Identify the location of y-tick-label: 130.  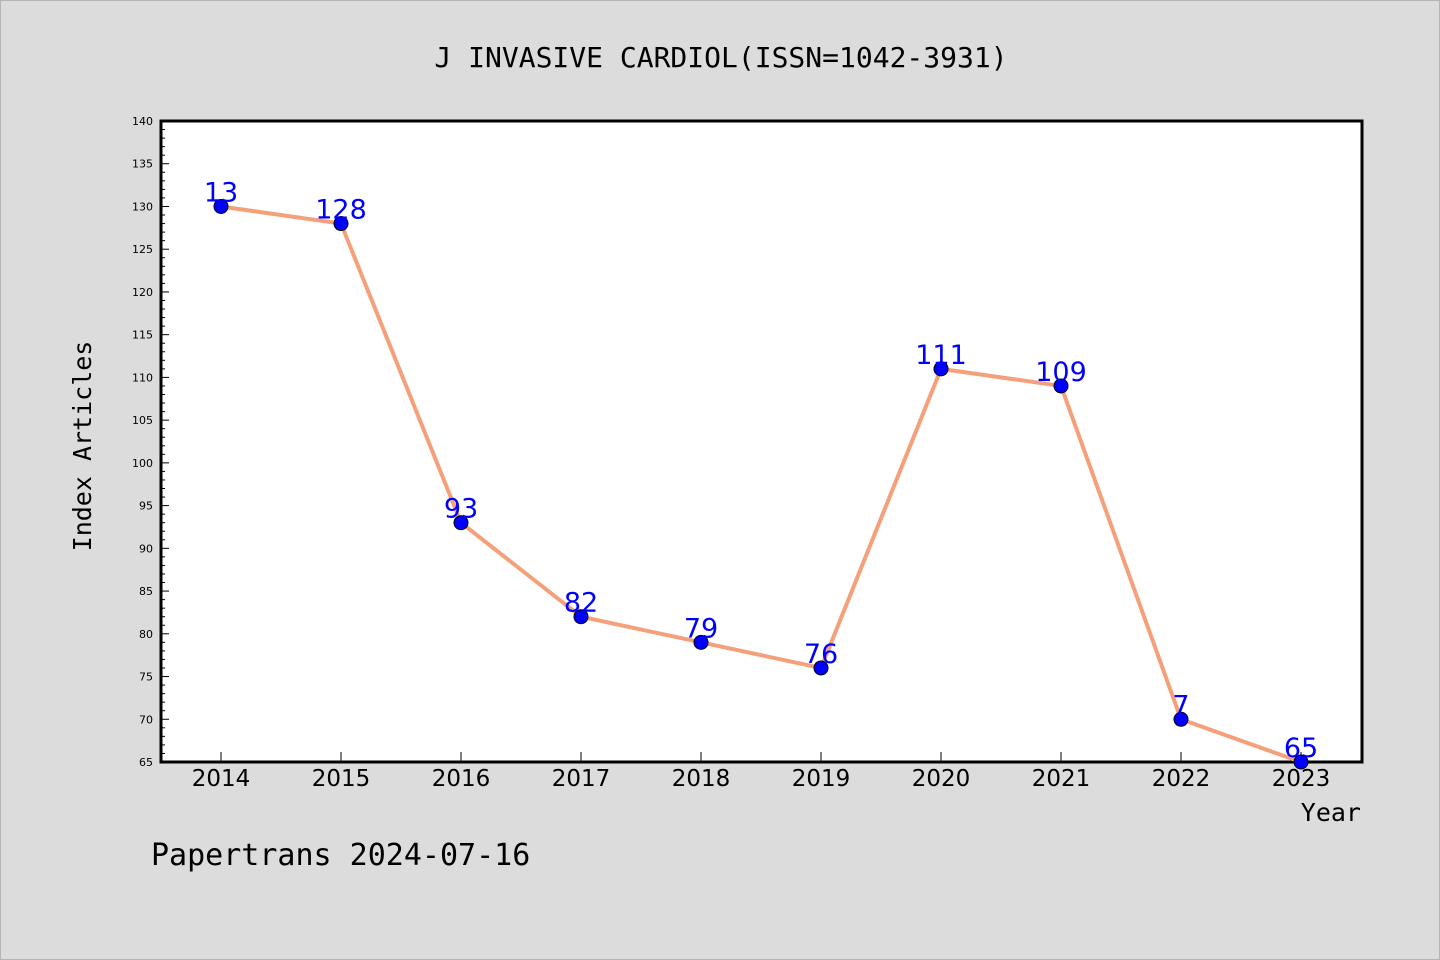
(142, 206).